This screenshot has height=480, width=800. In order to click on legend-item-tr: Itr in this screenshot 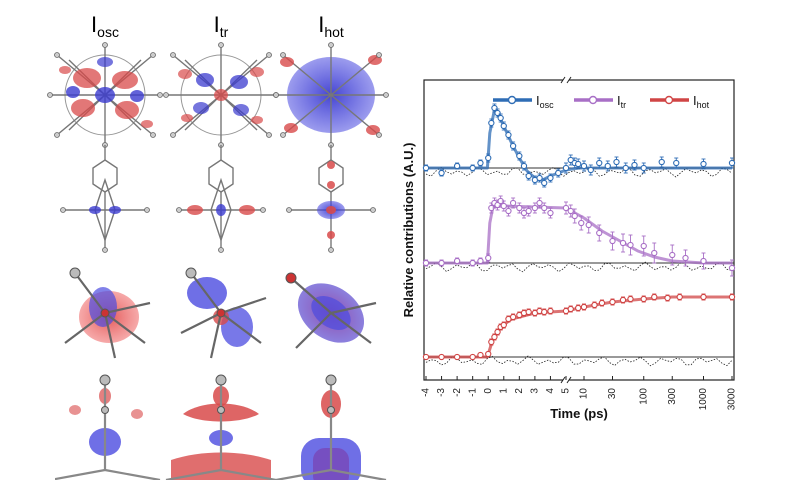, I will do `click(600, 101)`.